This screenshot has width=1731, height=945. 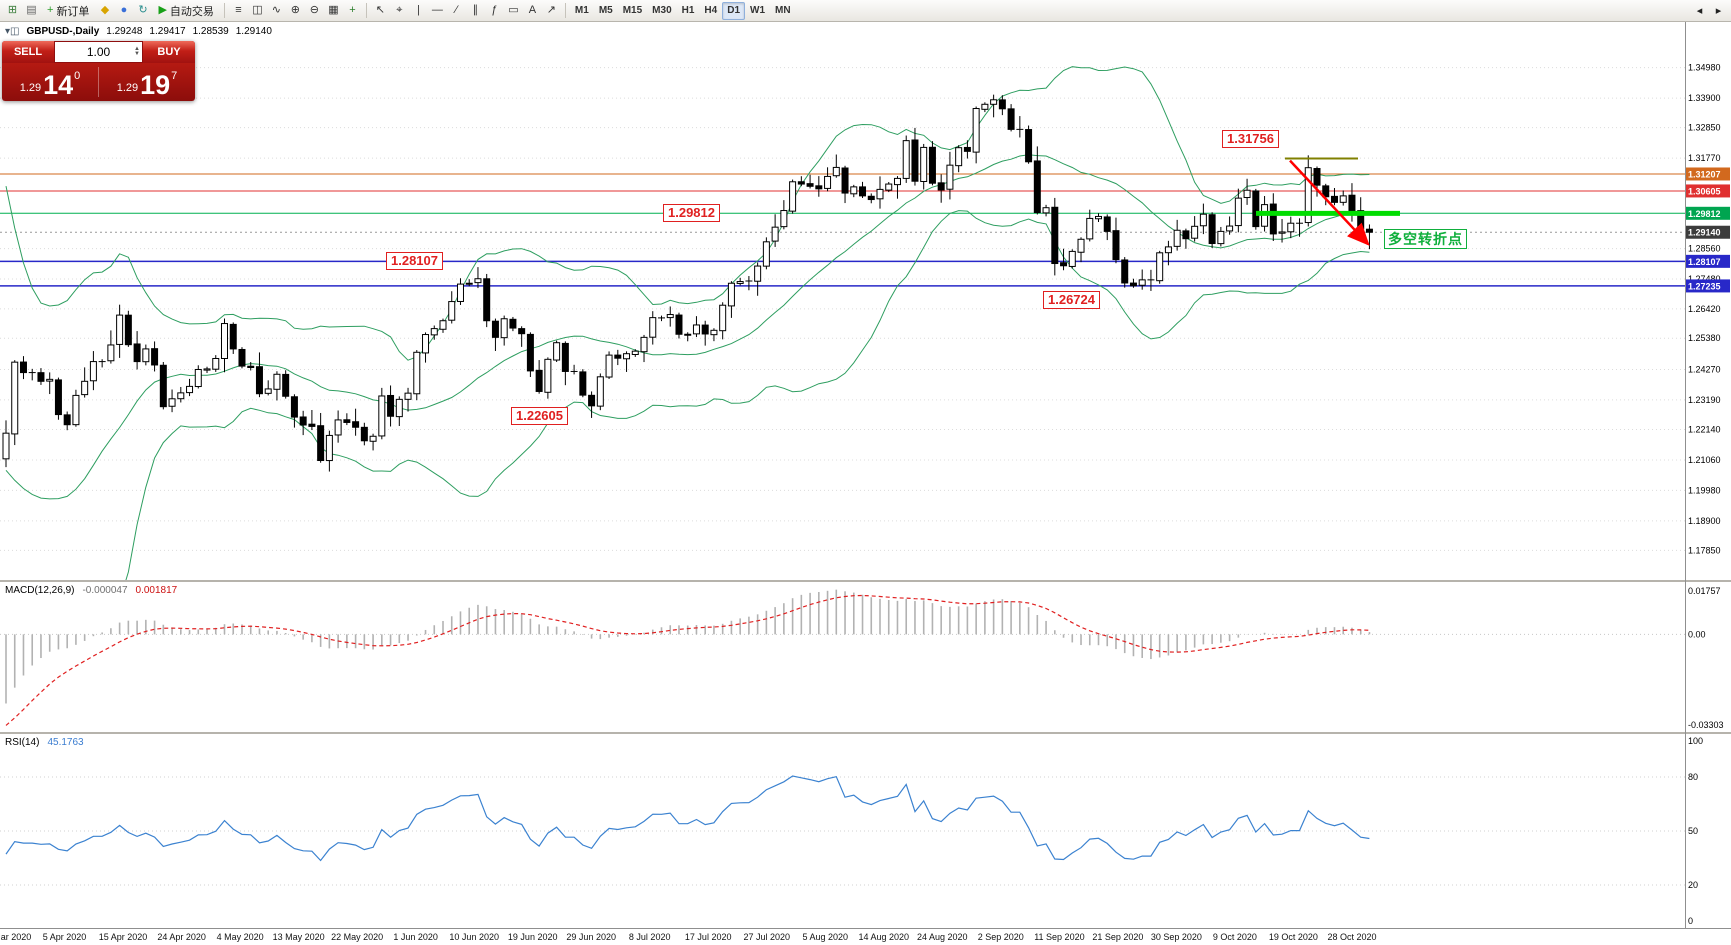 I want to click on svg-text: 1.27235, so click(x=1704, y=286).